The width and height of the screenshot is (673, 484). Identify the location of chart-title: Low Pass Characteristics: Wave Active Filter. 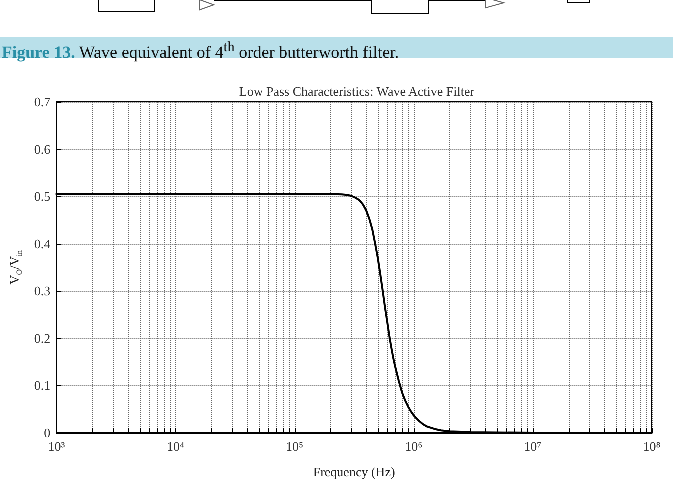
(357, 91).